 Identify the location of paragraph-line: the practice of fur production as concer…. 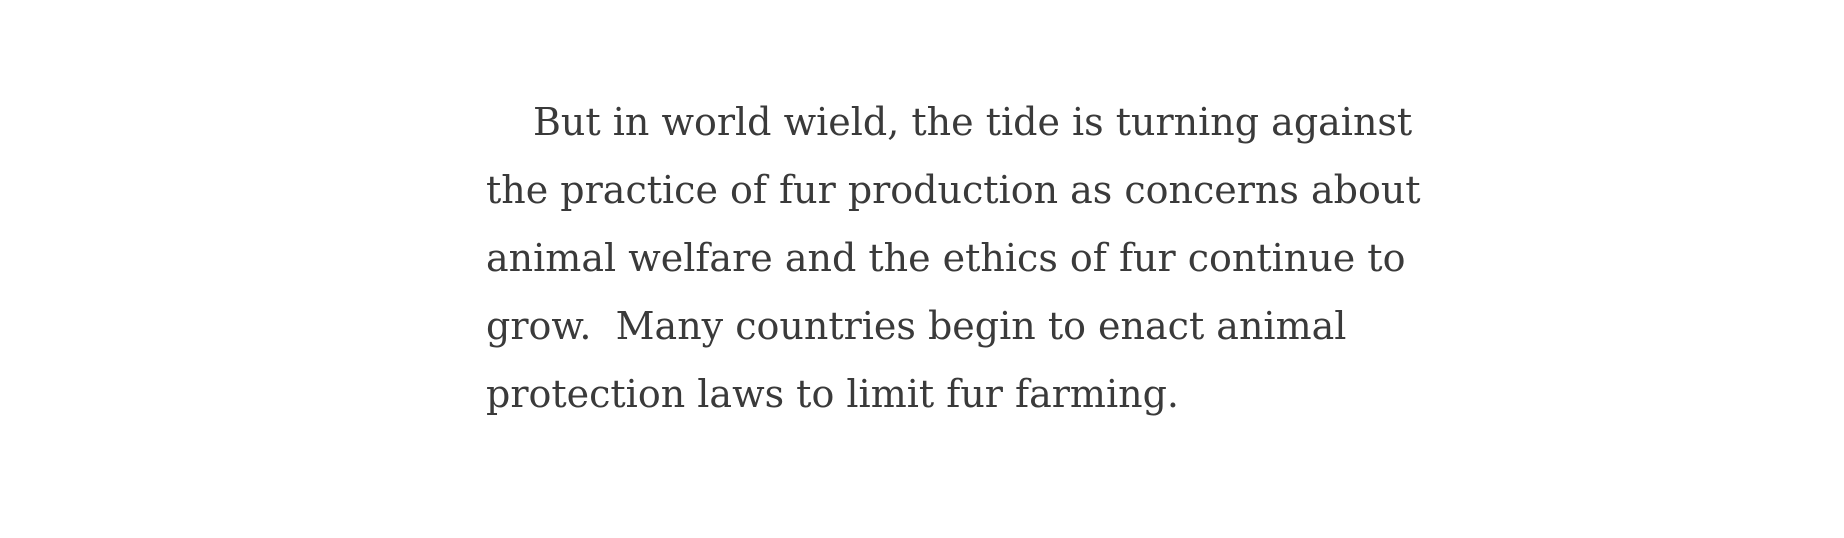
(953, 190).